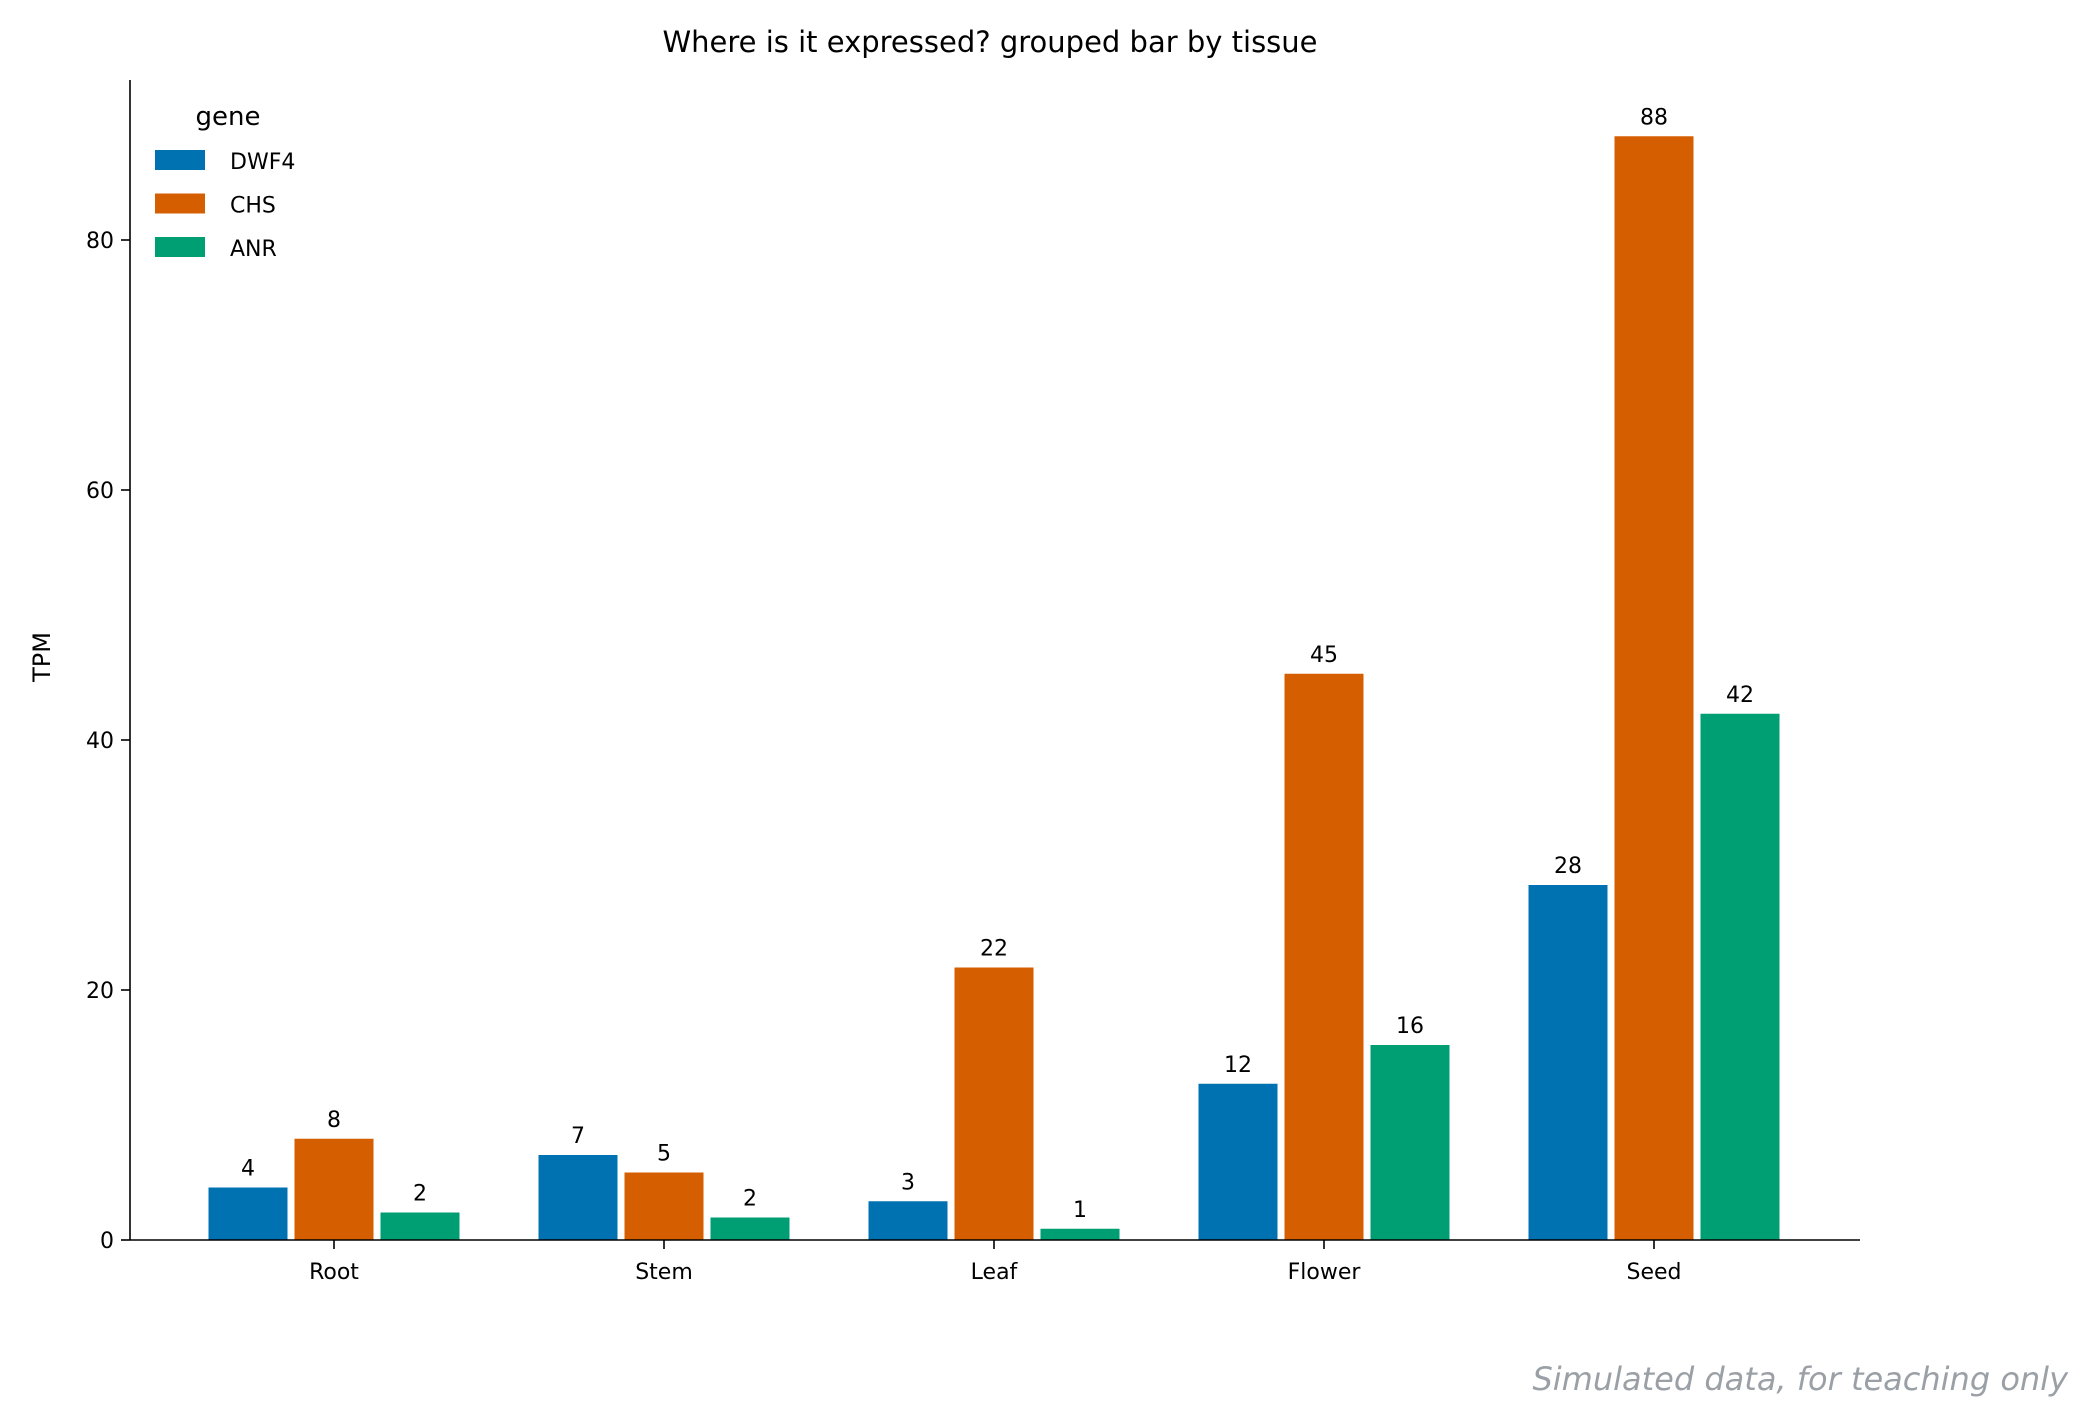 This screenshot has width=2090, height=1424. I want to click on legend-label-chs: CHS, so click(253, 206).